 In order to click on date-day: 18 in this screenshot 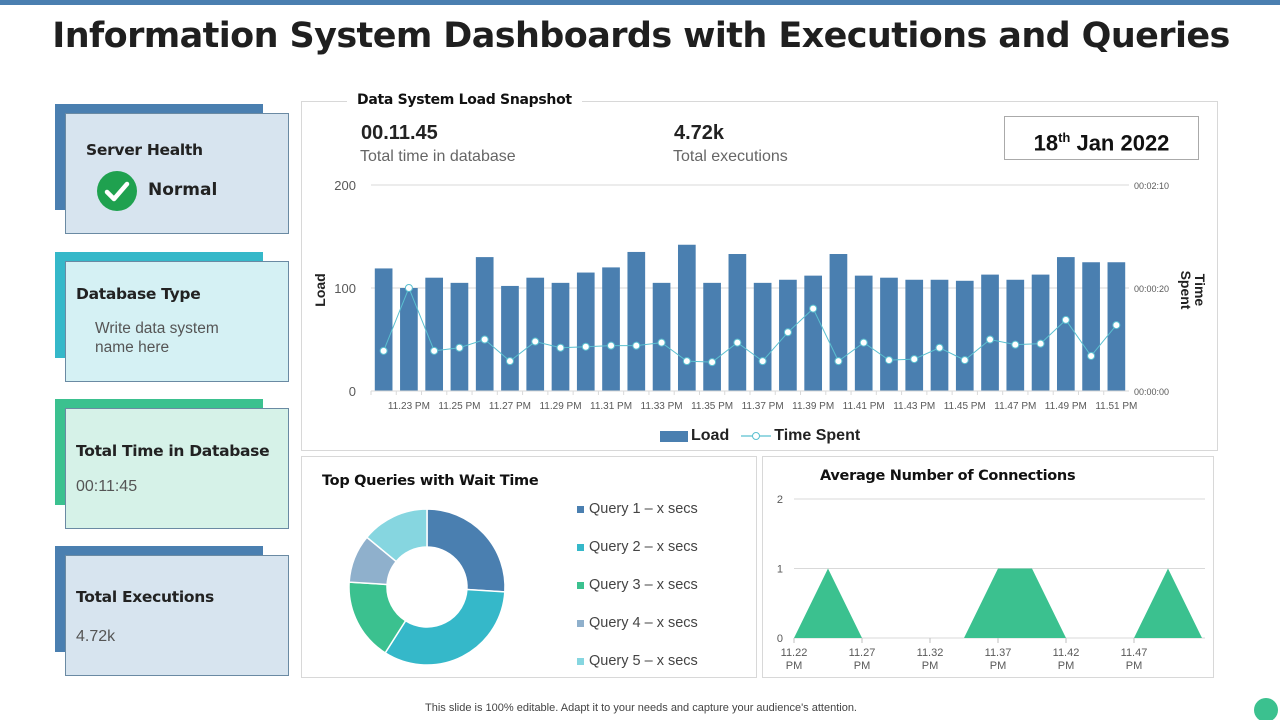, I will do `click(1046, 143)`.